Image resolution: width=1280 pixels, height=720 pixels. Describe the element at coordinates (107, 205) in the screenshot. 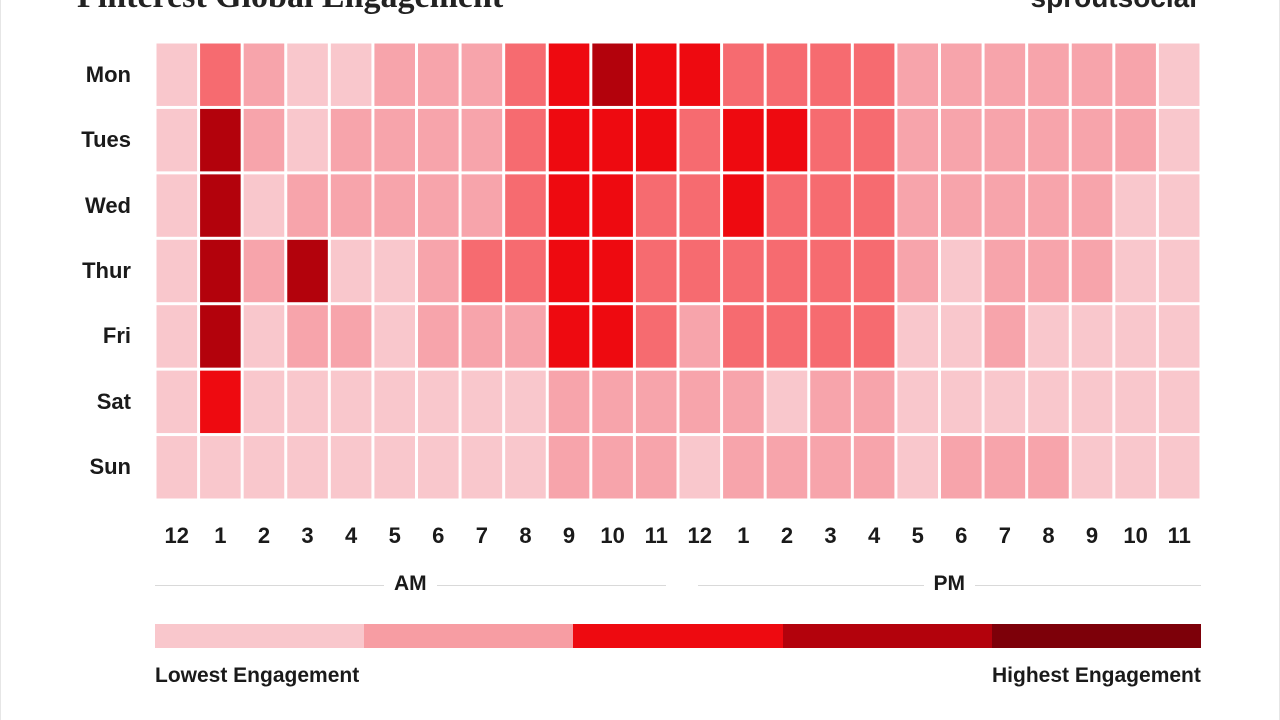

I see `day-label-wed: Wed` at that location.